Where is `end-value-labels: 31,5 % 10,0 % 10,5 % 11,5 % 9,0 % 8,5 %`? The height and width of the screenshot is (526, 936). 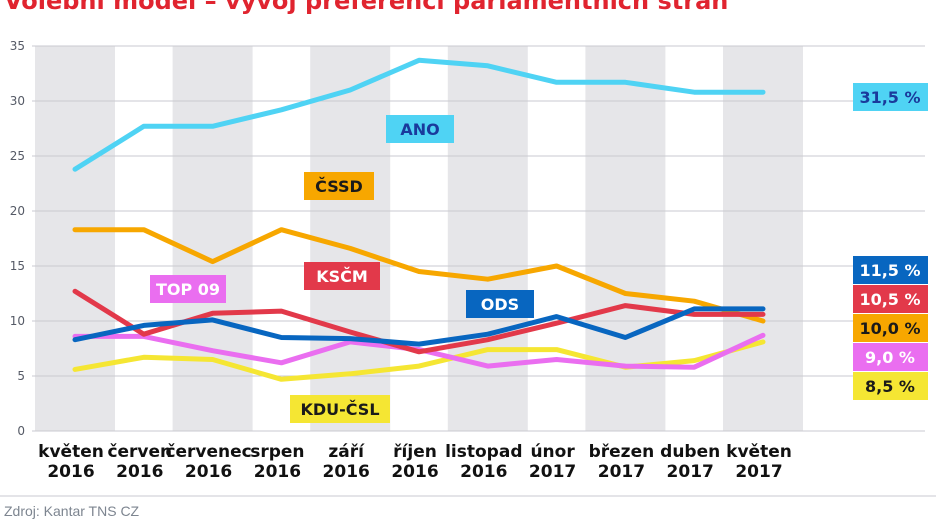
end-value-labels: 31,5 % 10,0 % 10,5 % 11,5 % 9,0 % 8,5 % is located at coordinates (890, 241).